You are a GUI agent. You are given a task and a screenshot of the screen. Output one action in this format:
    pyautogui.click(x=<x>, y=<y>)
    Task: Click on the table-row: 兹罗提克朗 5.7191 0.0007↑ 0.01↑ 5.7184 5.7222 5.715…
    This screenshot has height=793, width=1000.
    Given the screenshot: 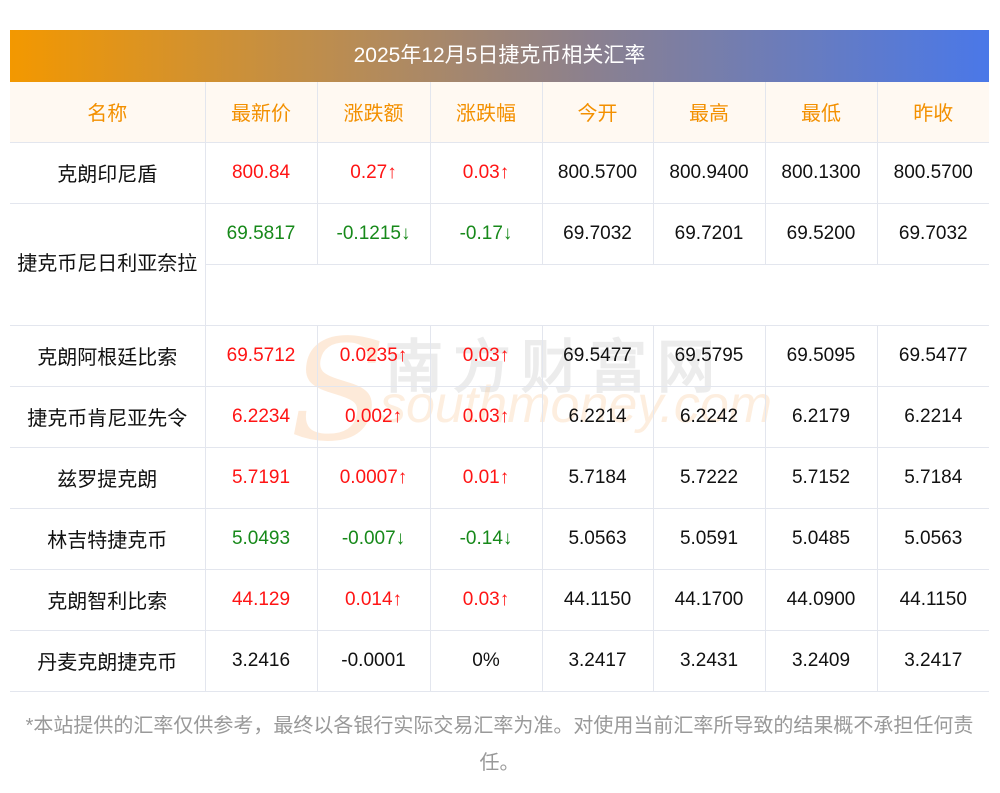 What is the action you would take?
    pyautogui.click(x=499, y=477)
    